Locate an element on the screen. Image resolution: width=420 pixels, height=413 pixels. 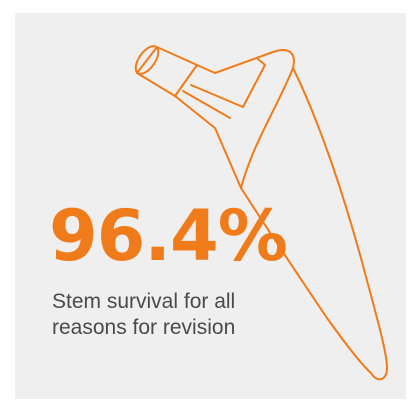
caption-line-2: reasons for revision is located at coordinates (144, 327).